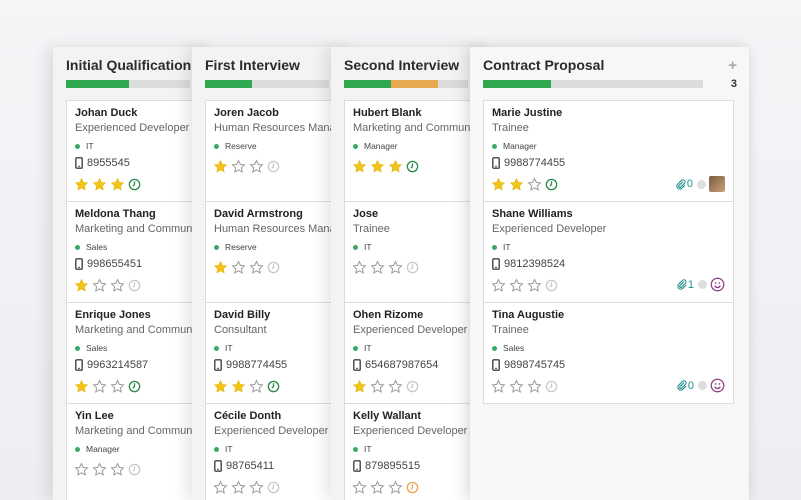  I want to click on applicant-card: David Billy Consultant IT 9988774455, so click(278, 353).